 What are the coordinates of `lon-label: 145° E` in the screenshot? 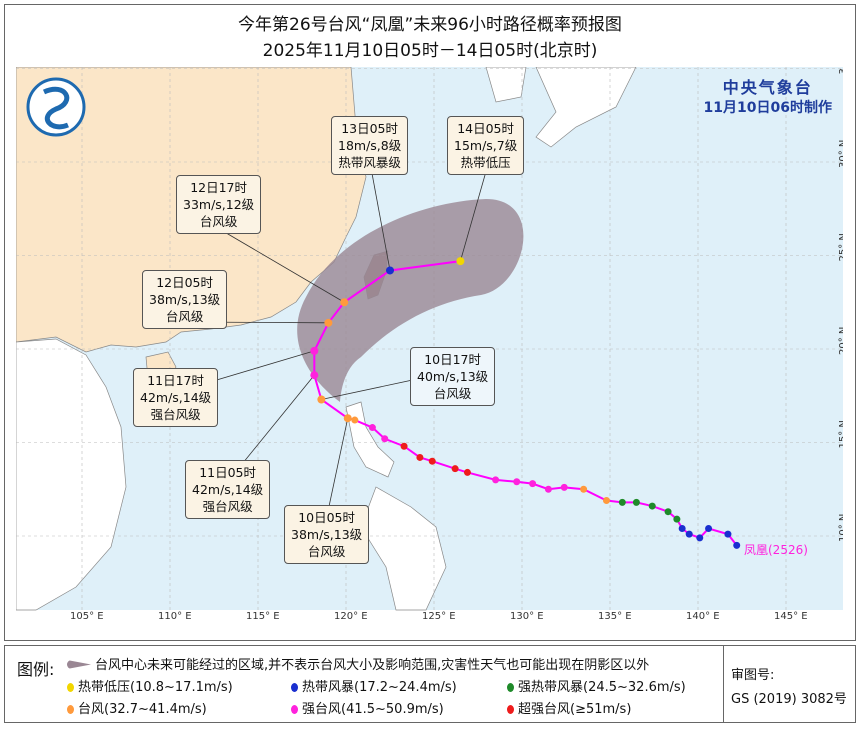 It's located at (791, 616).